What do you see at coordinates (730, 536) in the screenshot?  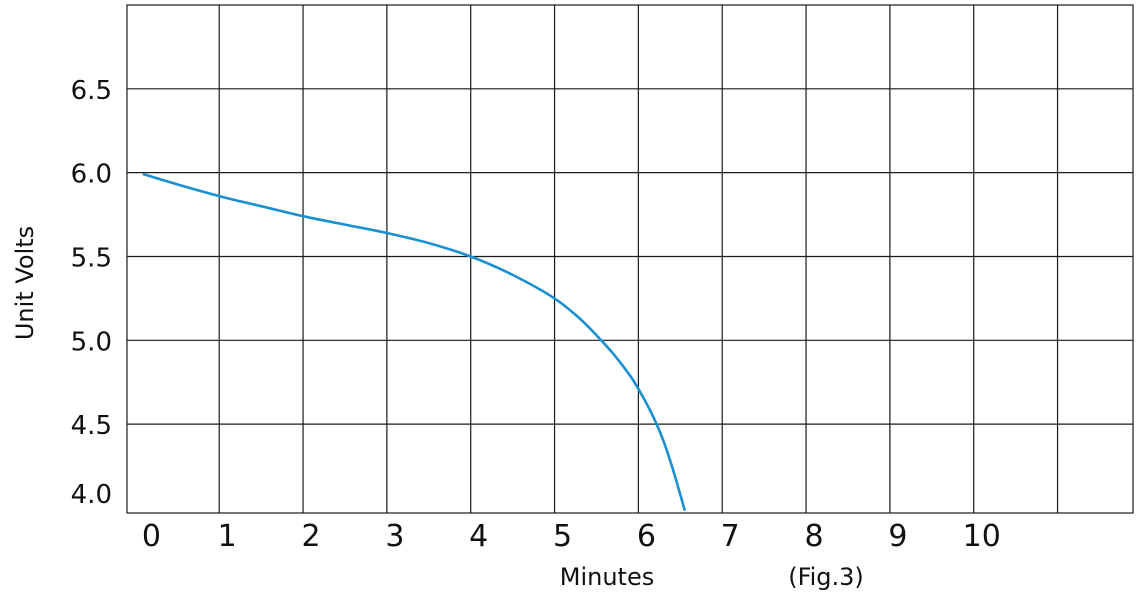 I see `x-tick-label: 7` at bounding box center [730, 536].